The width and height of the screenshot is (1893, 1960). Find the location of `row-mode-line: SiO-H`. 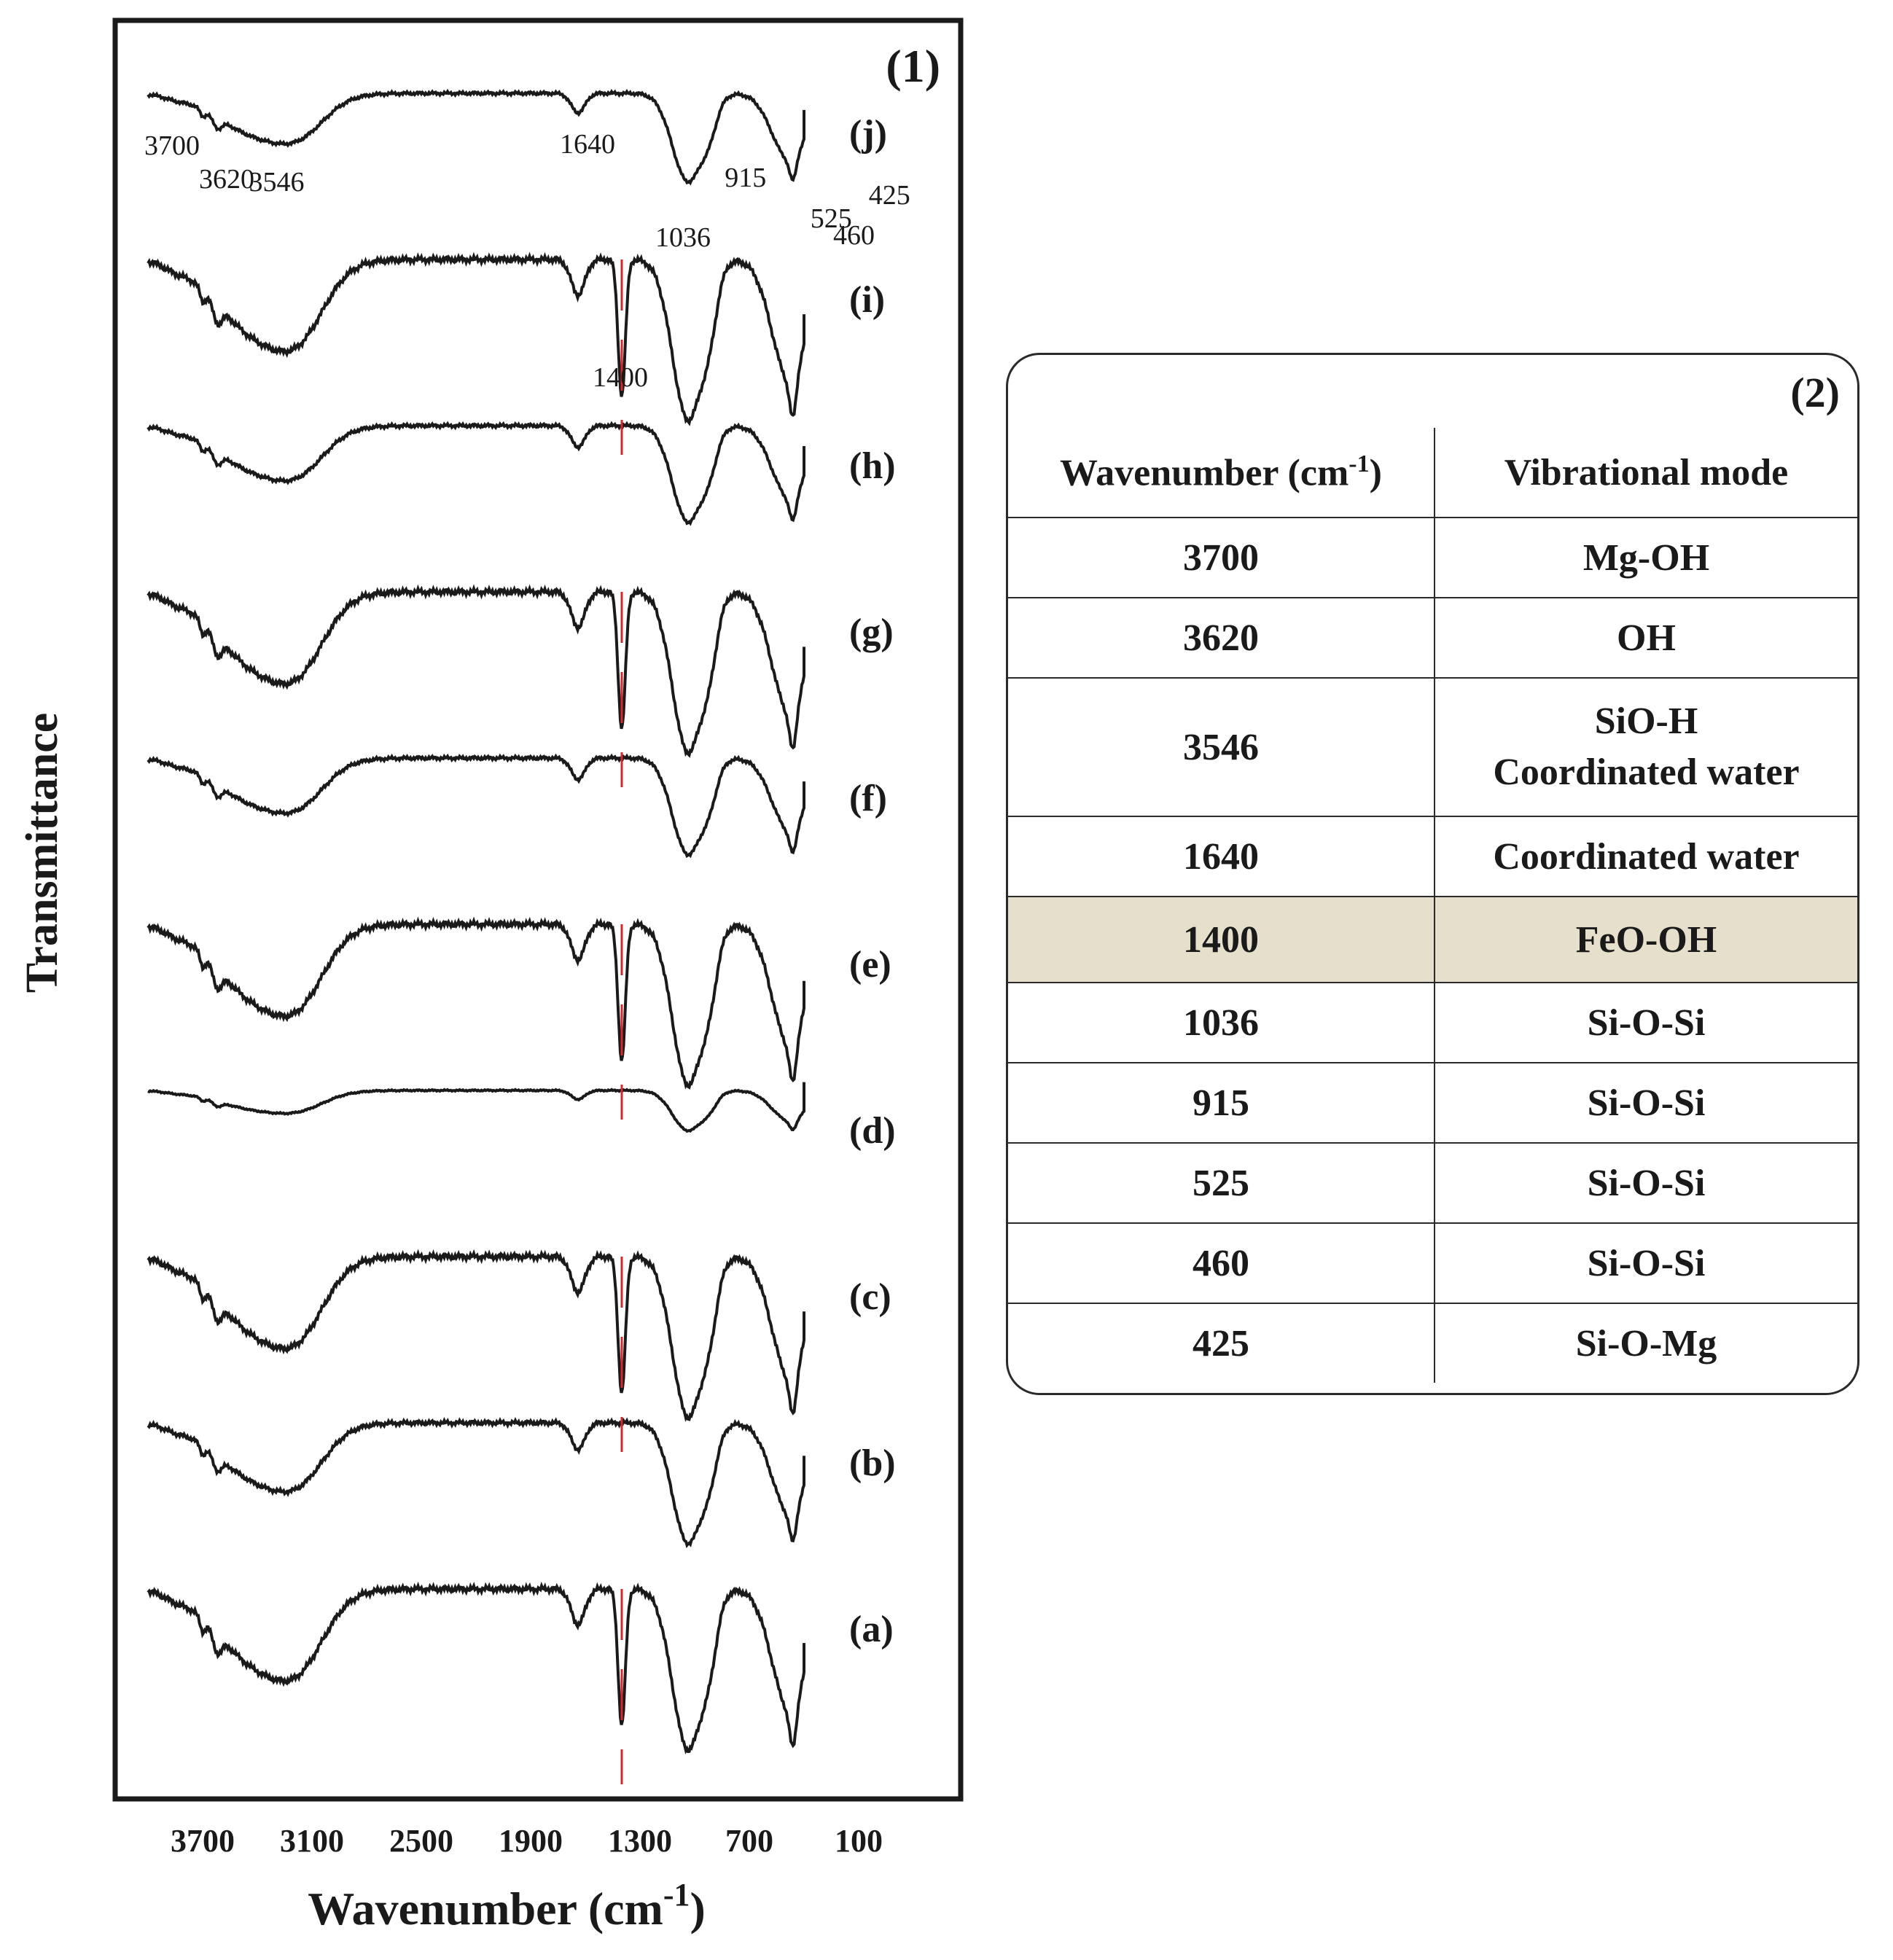

row-mode-line: SiO-H is located at coordinates (1646, 721).